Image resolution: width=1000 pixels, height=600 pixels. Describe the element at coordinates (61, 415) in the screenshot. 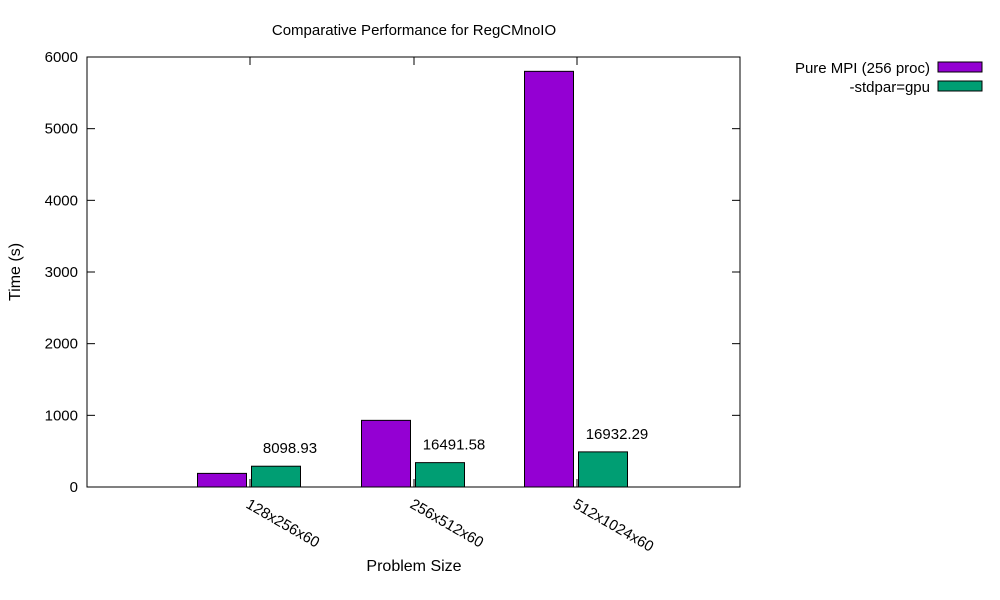

I see `y-tick-label: 1000` at that location.